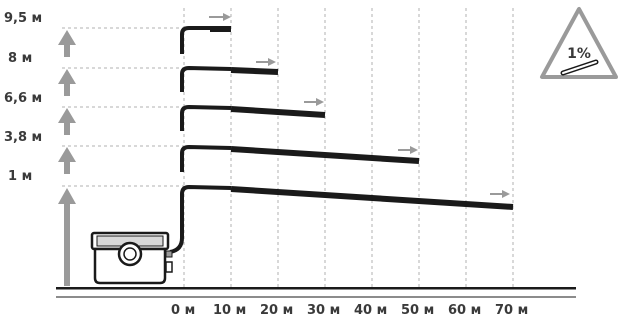 This screenshot has width=629, height=320. I want to click on distance-label-0: 0 м, so click(183, 310).